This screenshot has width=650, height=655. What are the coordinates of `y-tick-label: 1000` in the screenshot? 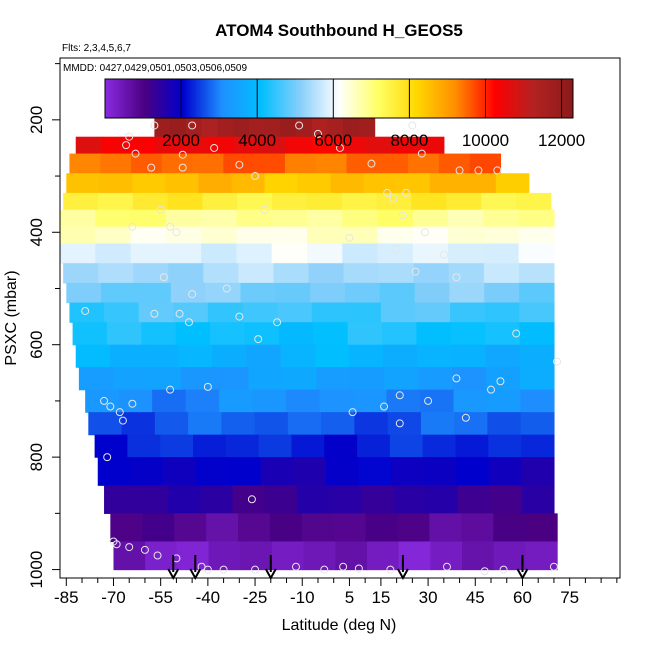 It's located at (36, 570).